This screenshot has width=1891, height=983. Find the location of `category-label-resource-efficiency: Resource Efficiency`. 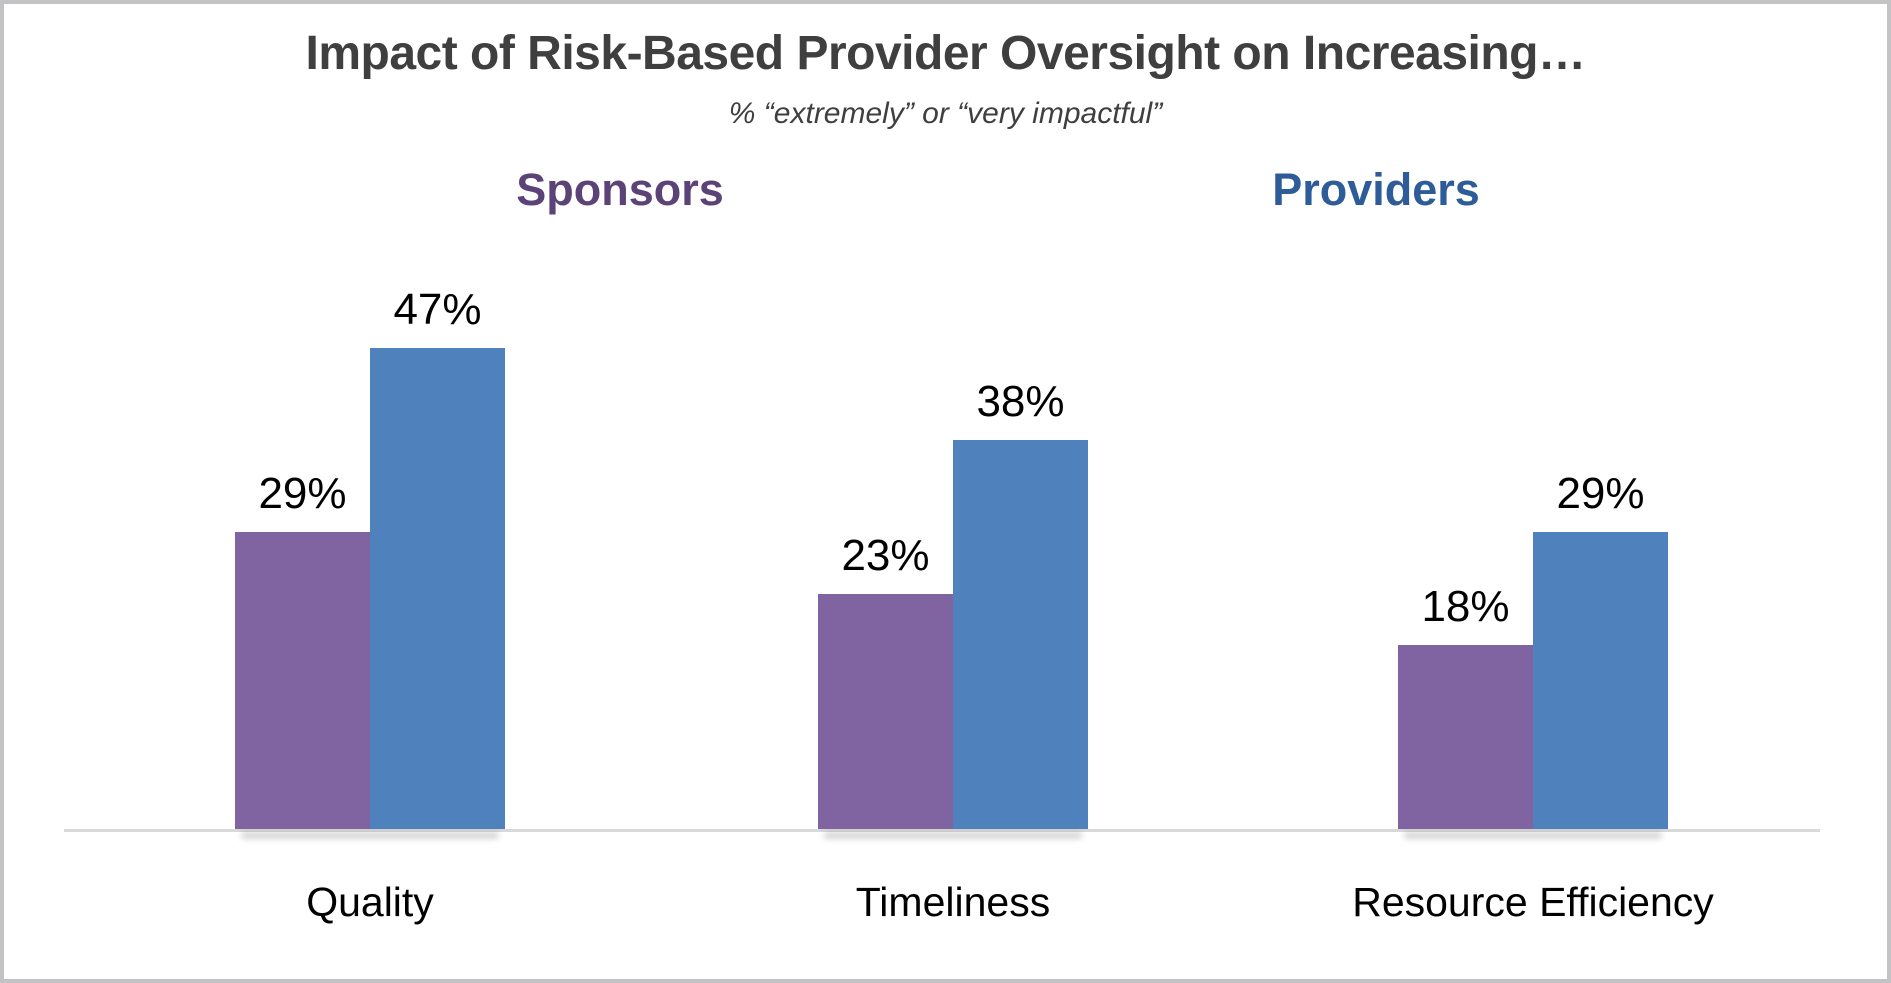

category-label-resource-efficiency: Resource Efficiency is located at coordinates (1533, 902).